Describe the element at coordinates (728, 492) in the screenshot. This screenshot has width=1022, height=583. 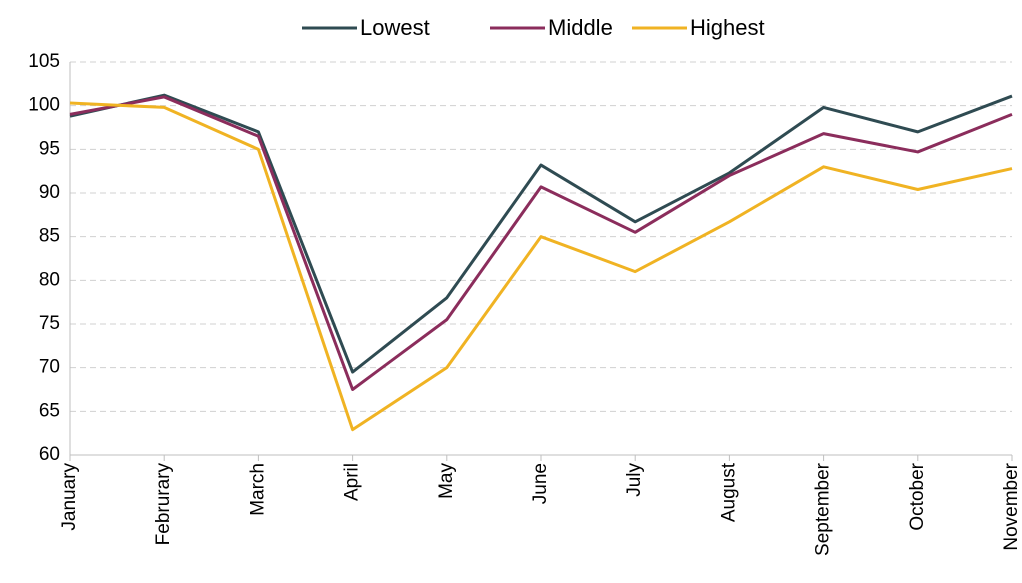
I see `x-tick-label: August` at that location.